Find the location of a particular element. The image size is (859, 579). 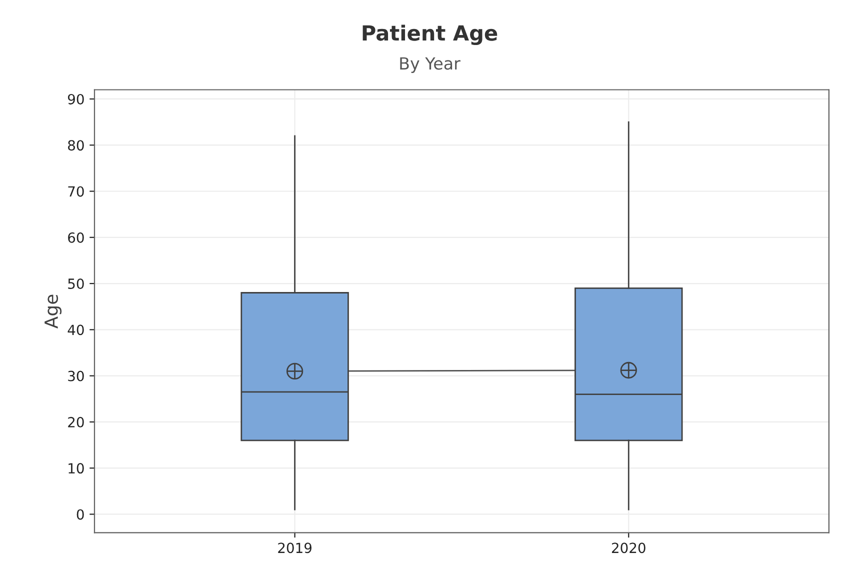

y-tick-label: 90 is located at coordinates (76, 99).